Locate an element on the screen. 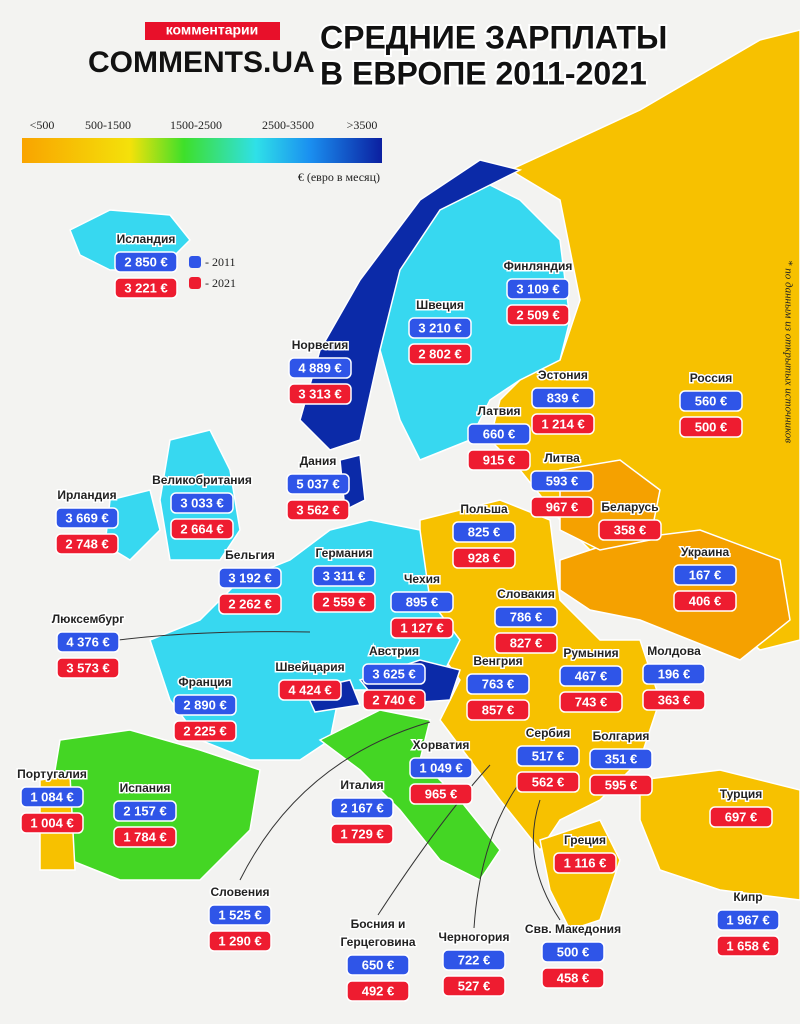 This screenshot has height=1024, width=800. value-label: 1 967 € is located at coordinates (747, 919).